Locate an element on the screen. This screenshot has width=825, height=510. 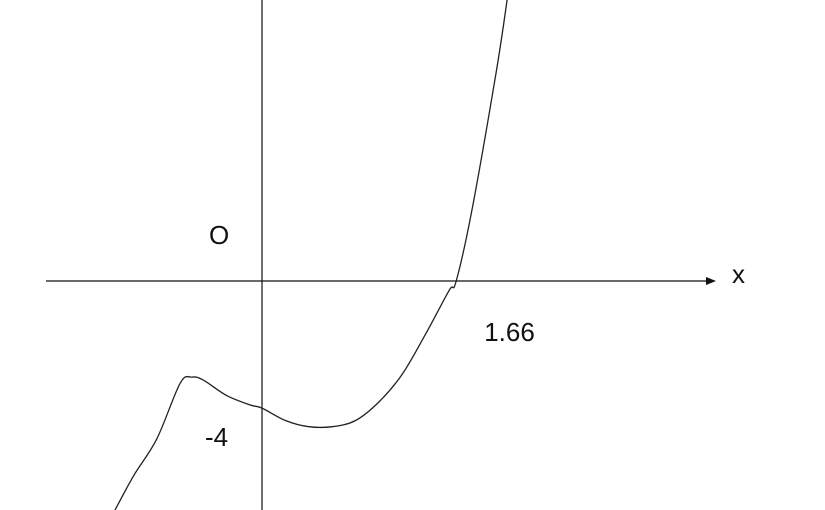
y-intercept-label: -4 is located at coordinates (216, 437).